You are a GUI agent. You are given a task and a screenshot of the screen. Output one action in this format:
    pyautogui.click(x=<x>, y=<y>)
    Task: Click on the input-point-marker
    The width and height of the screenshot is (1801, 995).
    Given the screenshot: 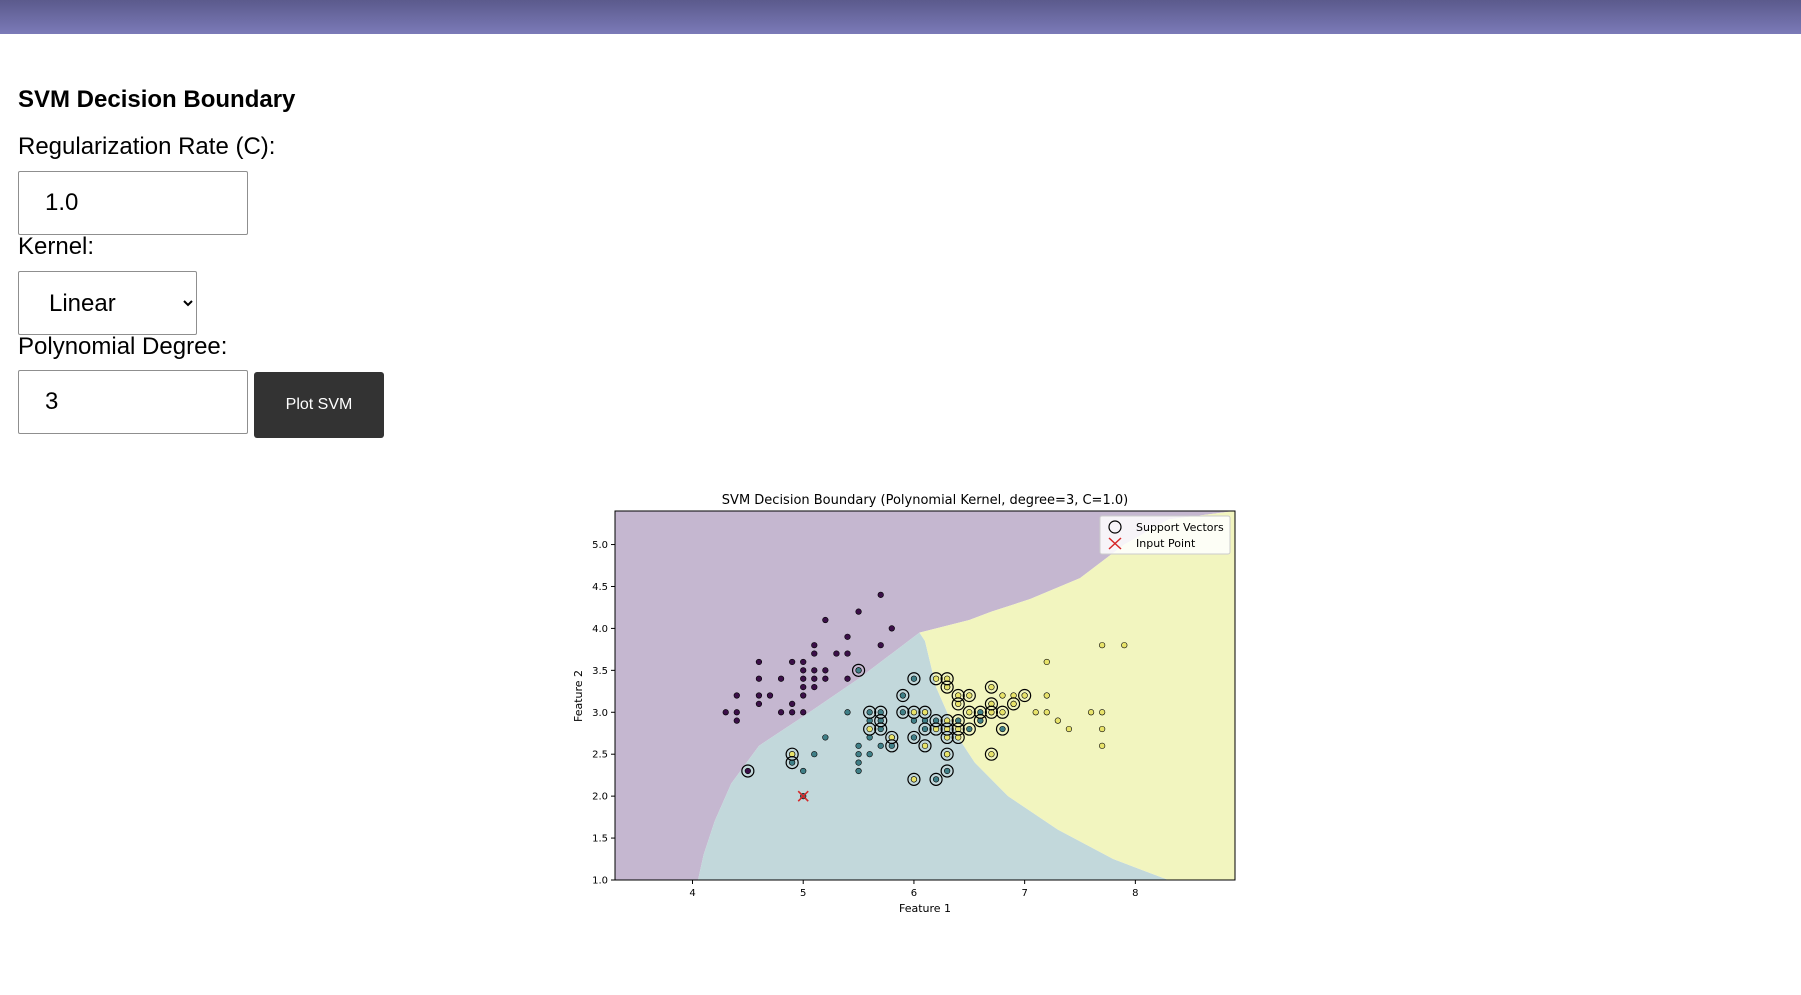 What is the action you would take?
    pyautogui.click(x=803, y=796)
    